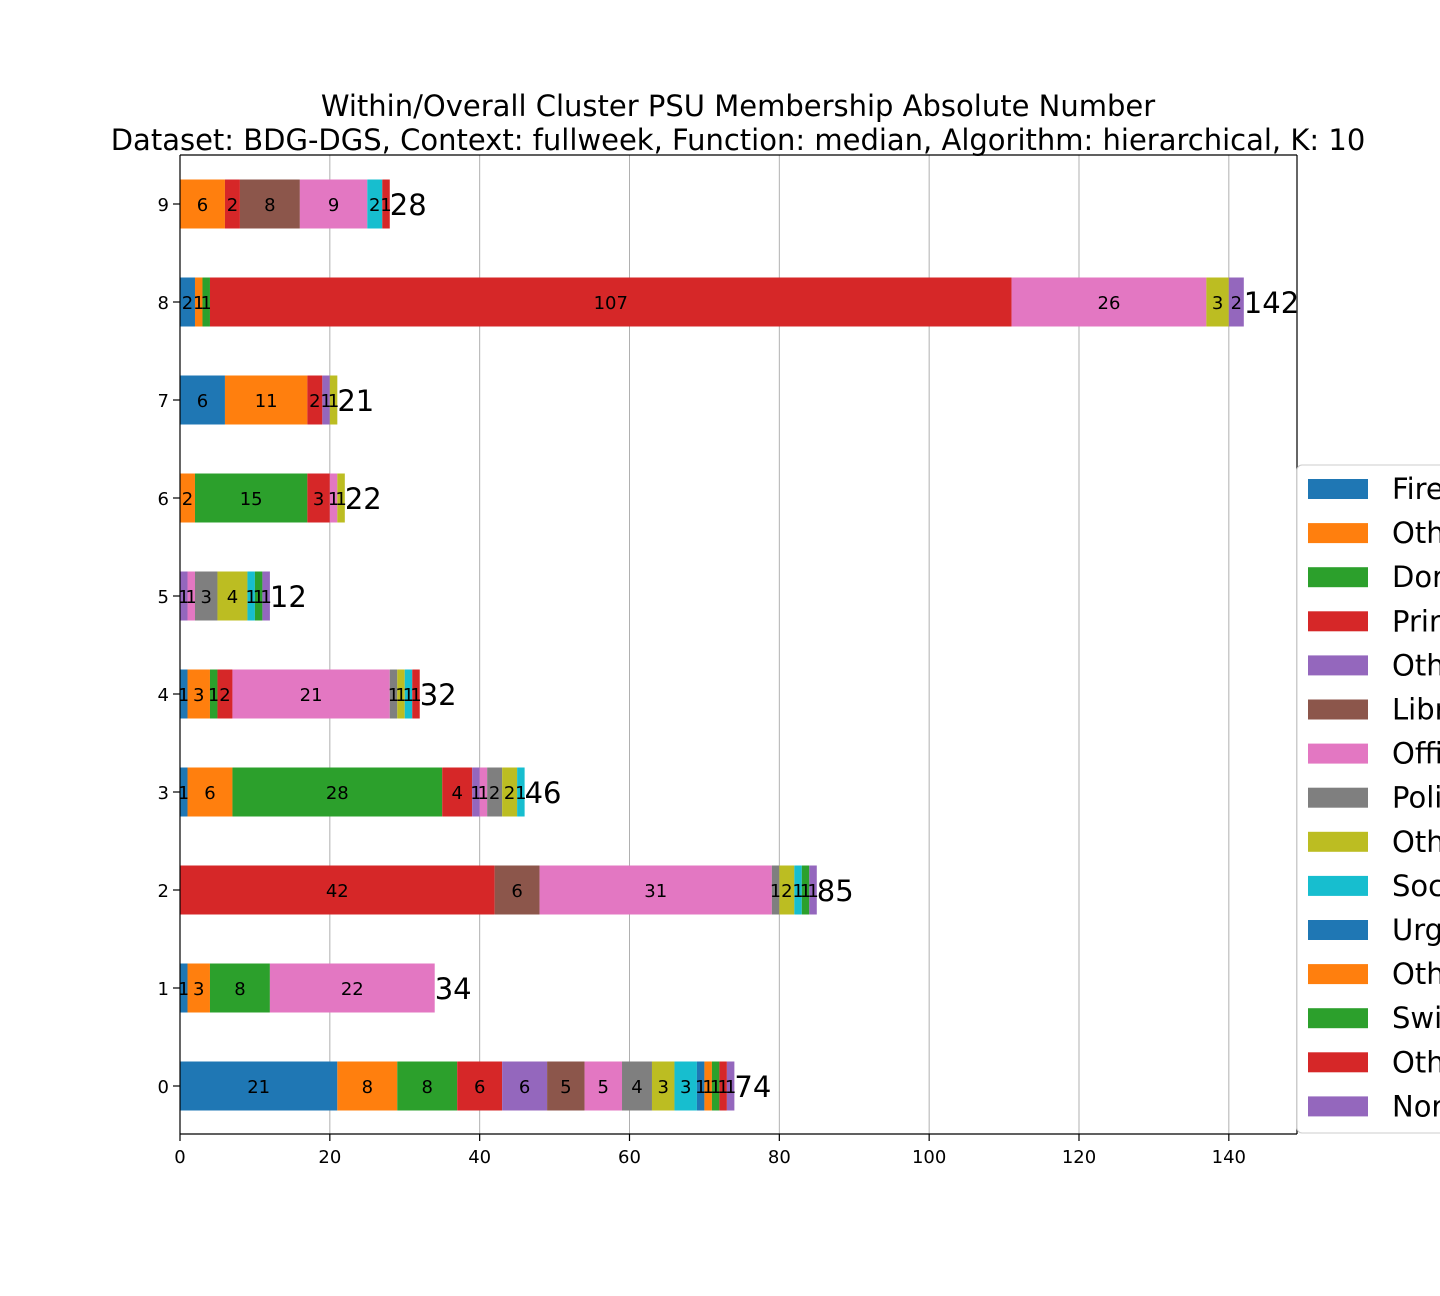 This screenshot has height=1296, width=1440. Describe the element at coordinates (1229, 1157) in the screenshot. I see `x-tick-label: 140` at that location.